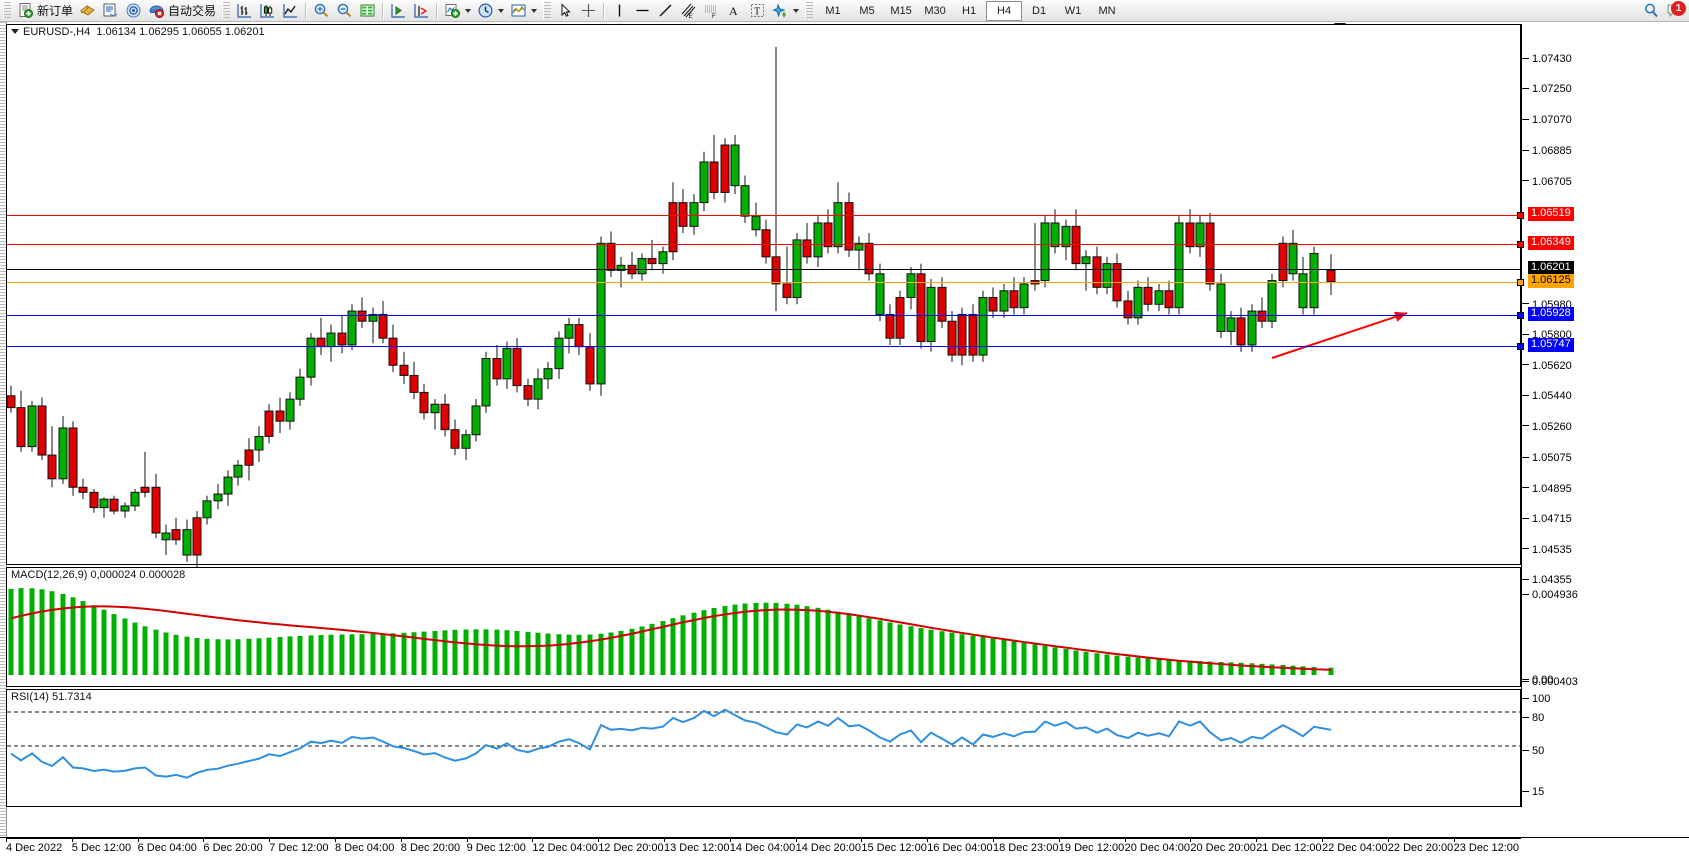 The width and height of the screenshot is (1689, 861). I want to click on time-tick: 13 Dec 12:00, so click(697, 848).